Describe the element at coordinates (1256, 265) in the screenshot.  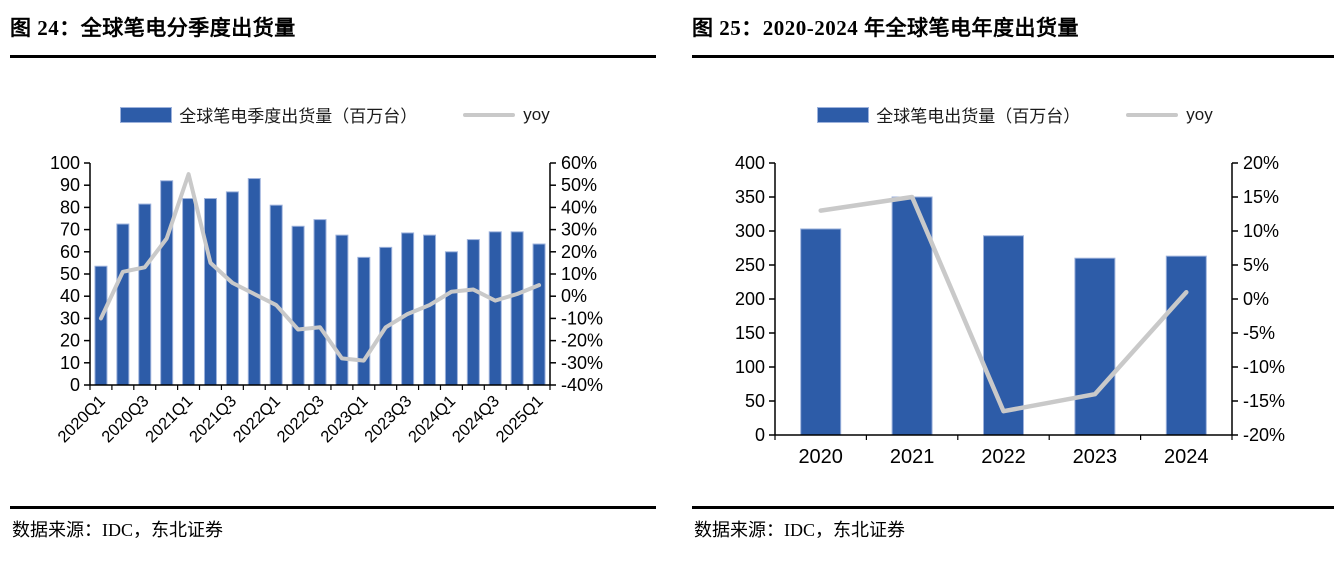
I see `y-axis-right-label: 5%` at that location.